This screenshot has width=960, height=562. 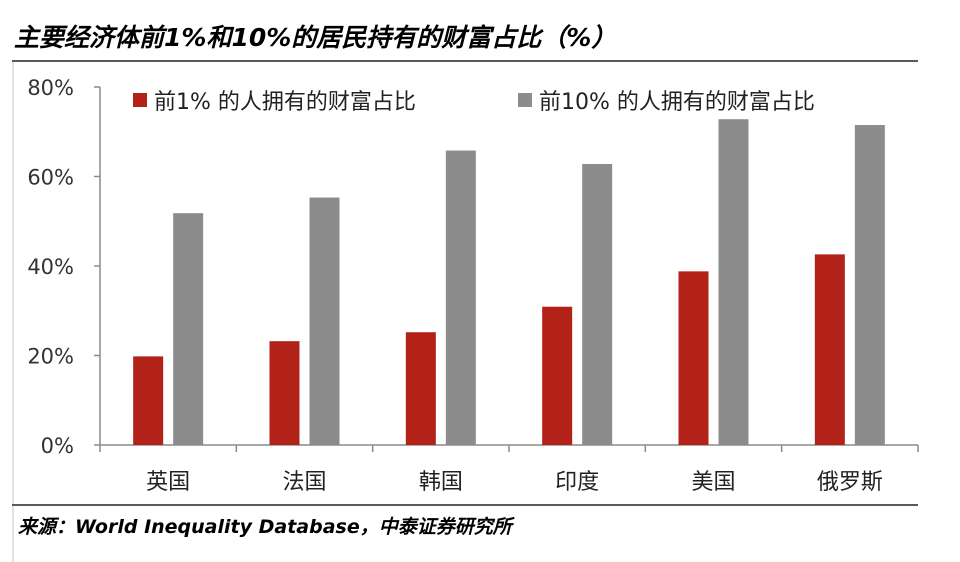 What do you see at coordinates (265, 527) in the screenshot?
I see `source-note: 来源：World Inequality Database，中泰证券研究所` at bounding box center [265, 527].